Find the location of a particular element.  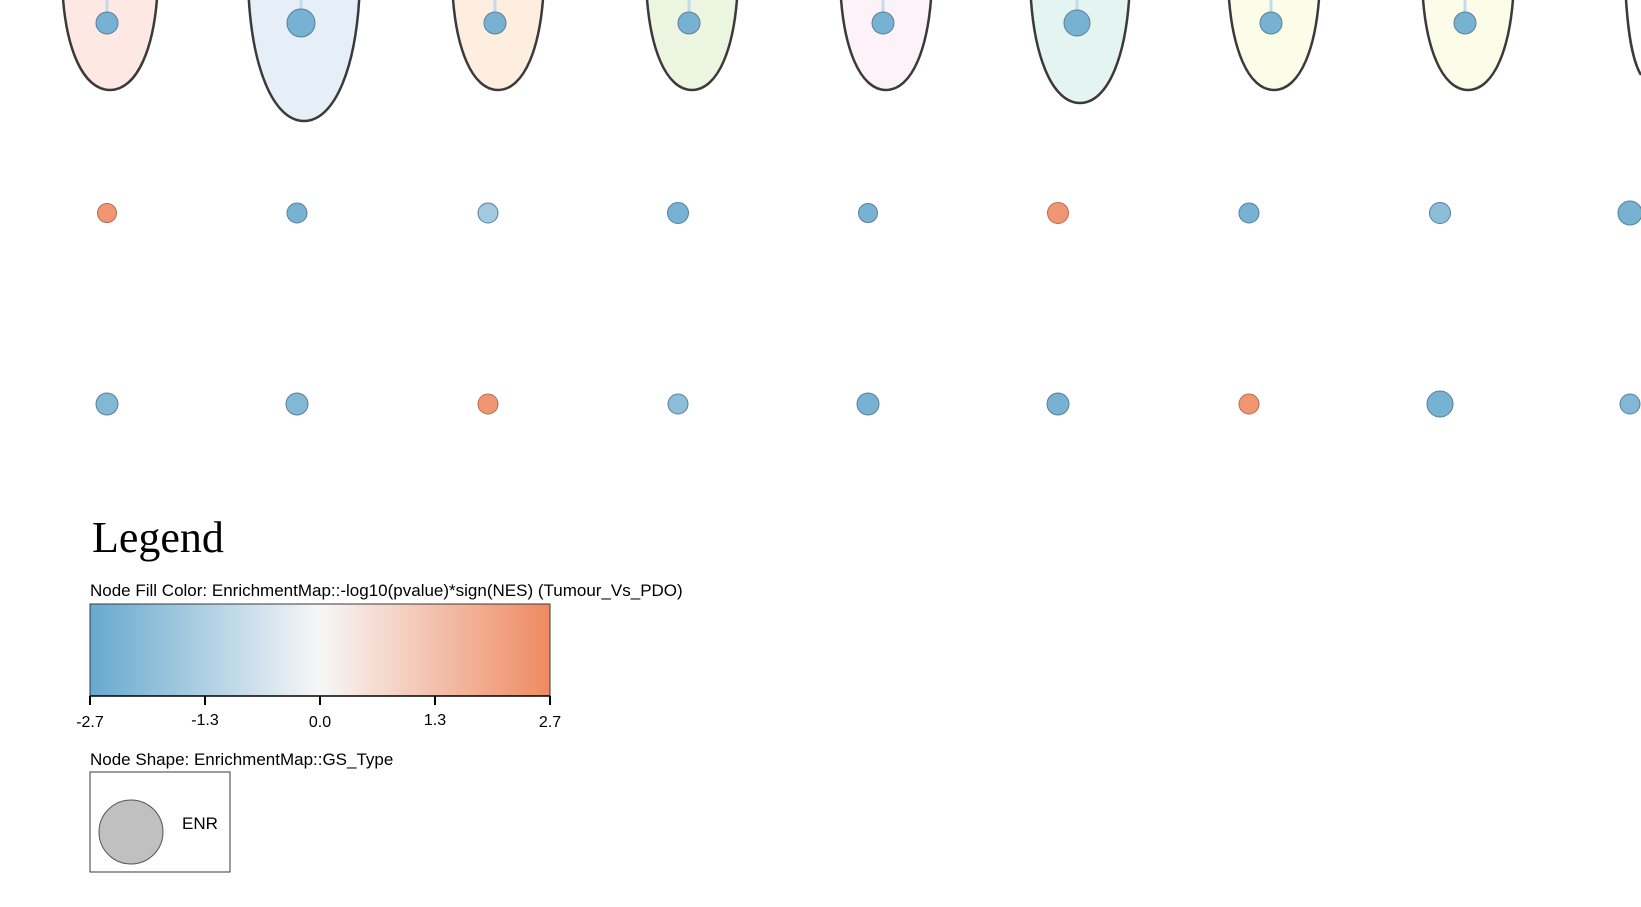

cluster-group is located at coordinates (851, 60).